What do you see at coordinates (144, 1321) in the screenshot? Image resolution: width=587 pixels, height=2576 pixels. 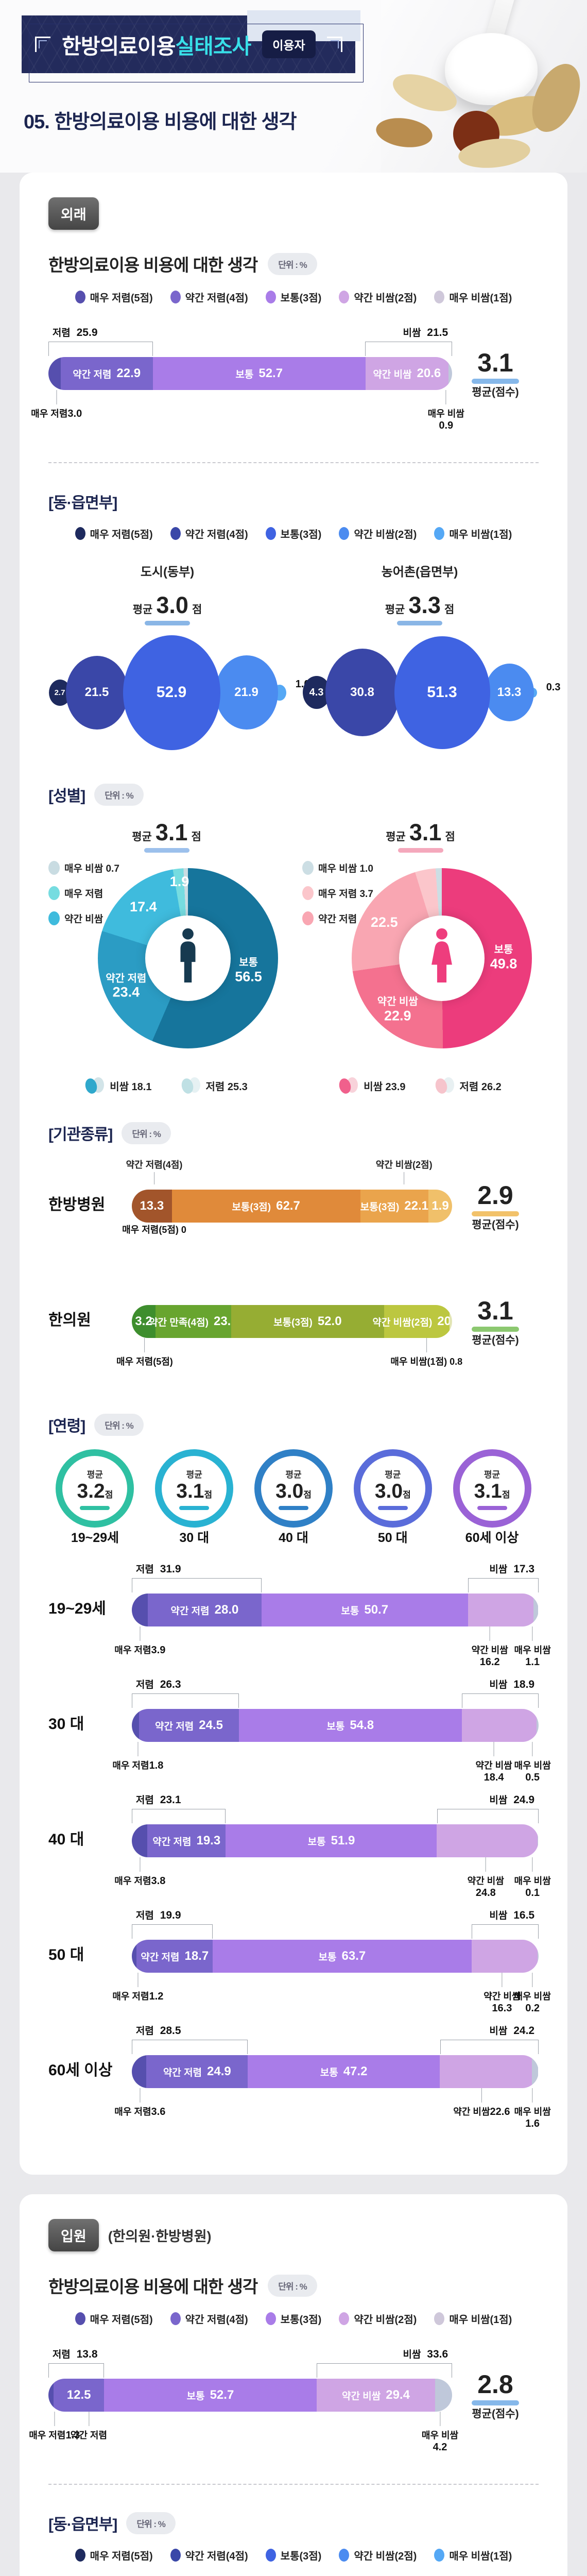 I see `bar-segment: 3.2` at bounding box center [144, 1321].